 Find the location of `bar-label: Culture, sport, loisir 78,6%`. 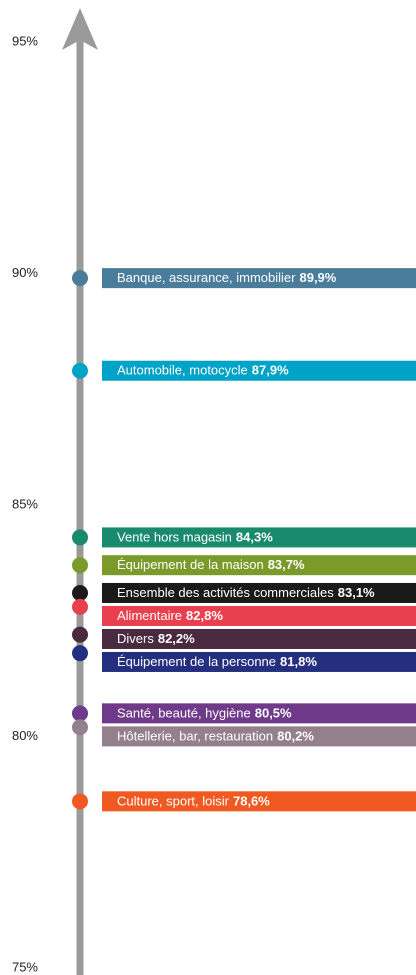

bar-label: Culture, sport, loisir 78,6% is located at coordinates (193, 801).